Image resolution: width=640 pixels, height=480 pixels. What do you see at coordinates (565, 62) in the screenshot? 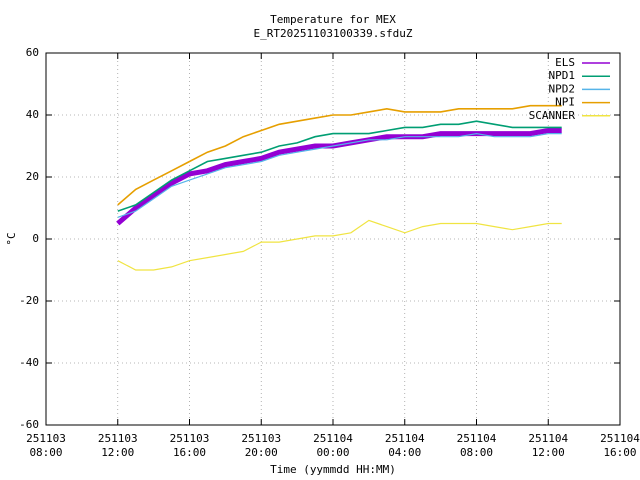
I see `legend-label: ELS` at bounding box center [565, 62].